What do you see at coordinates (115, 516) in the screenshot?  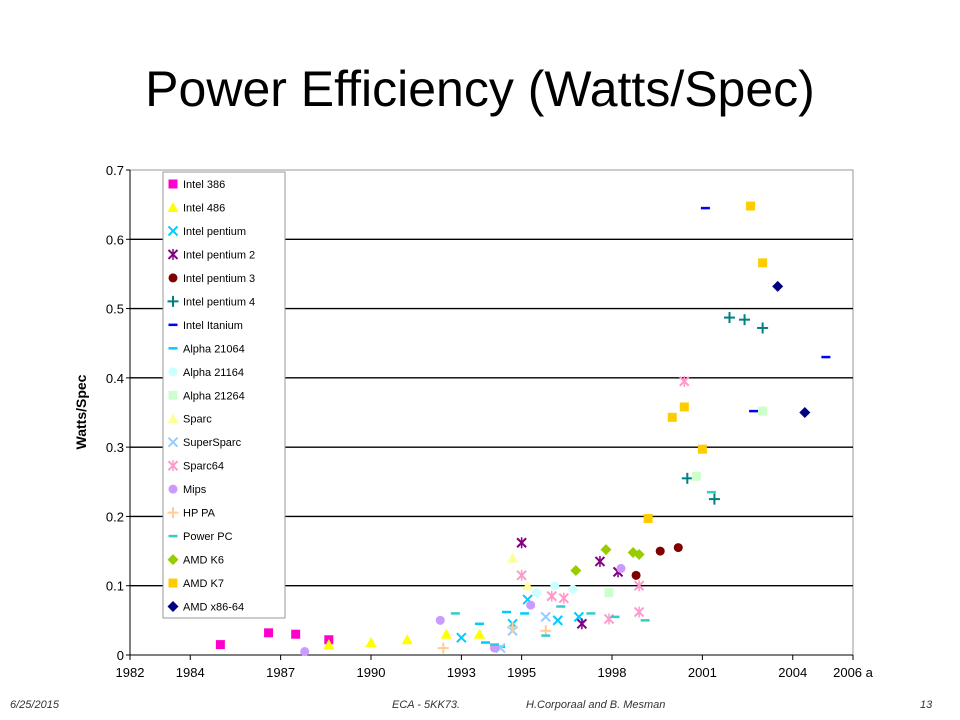 I see `y-tick-label: 0.2` at bounding box center [115, 516].